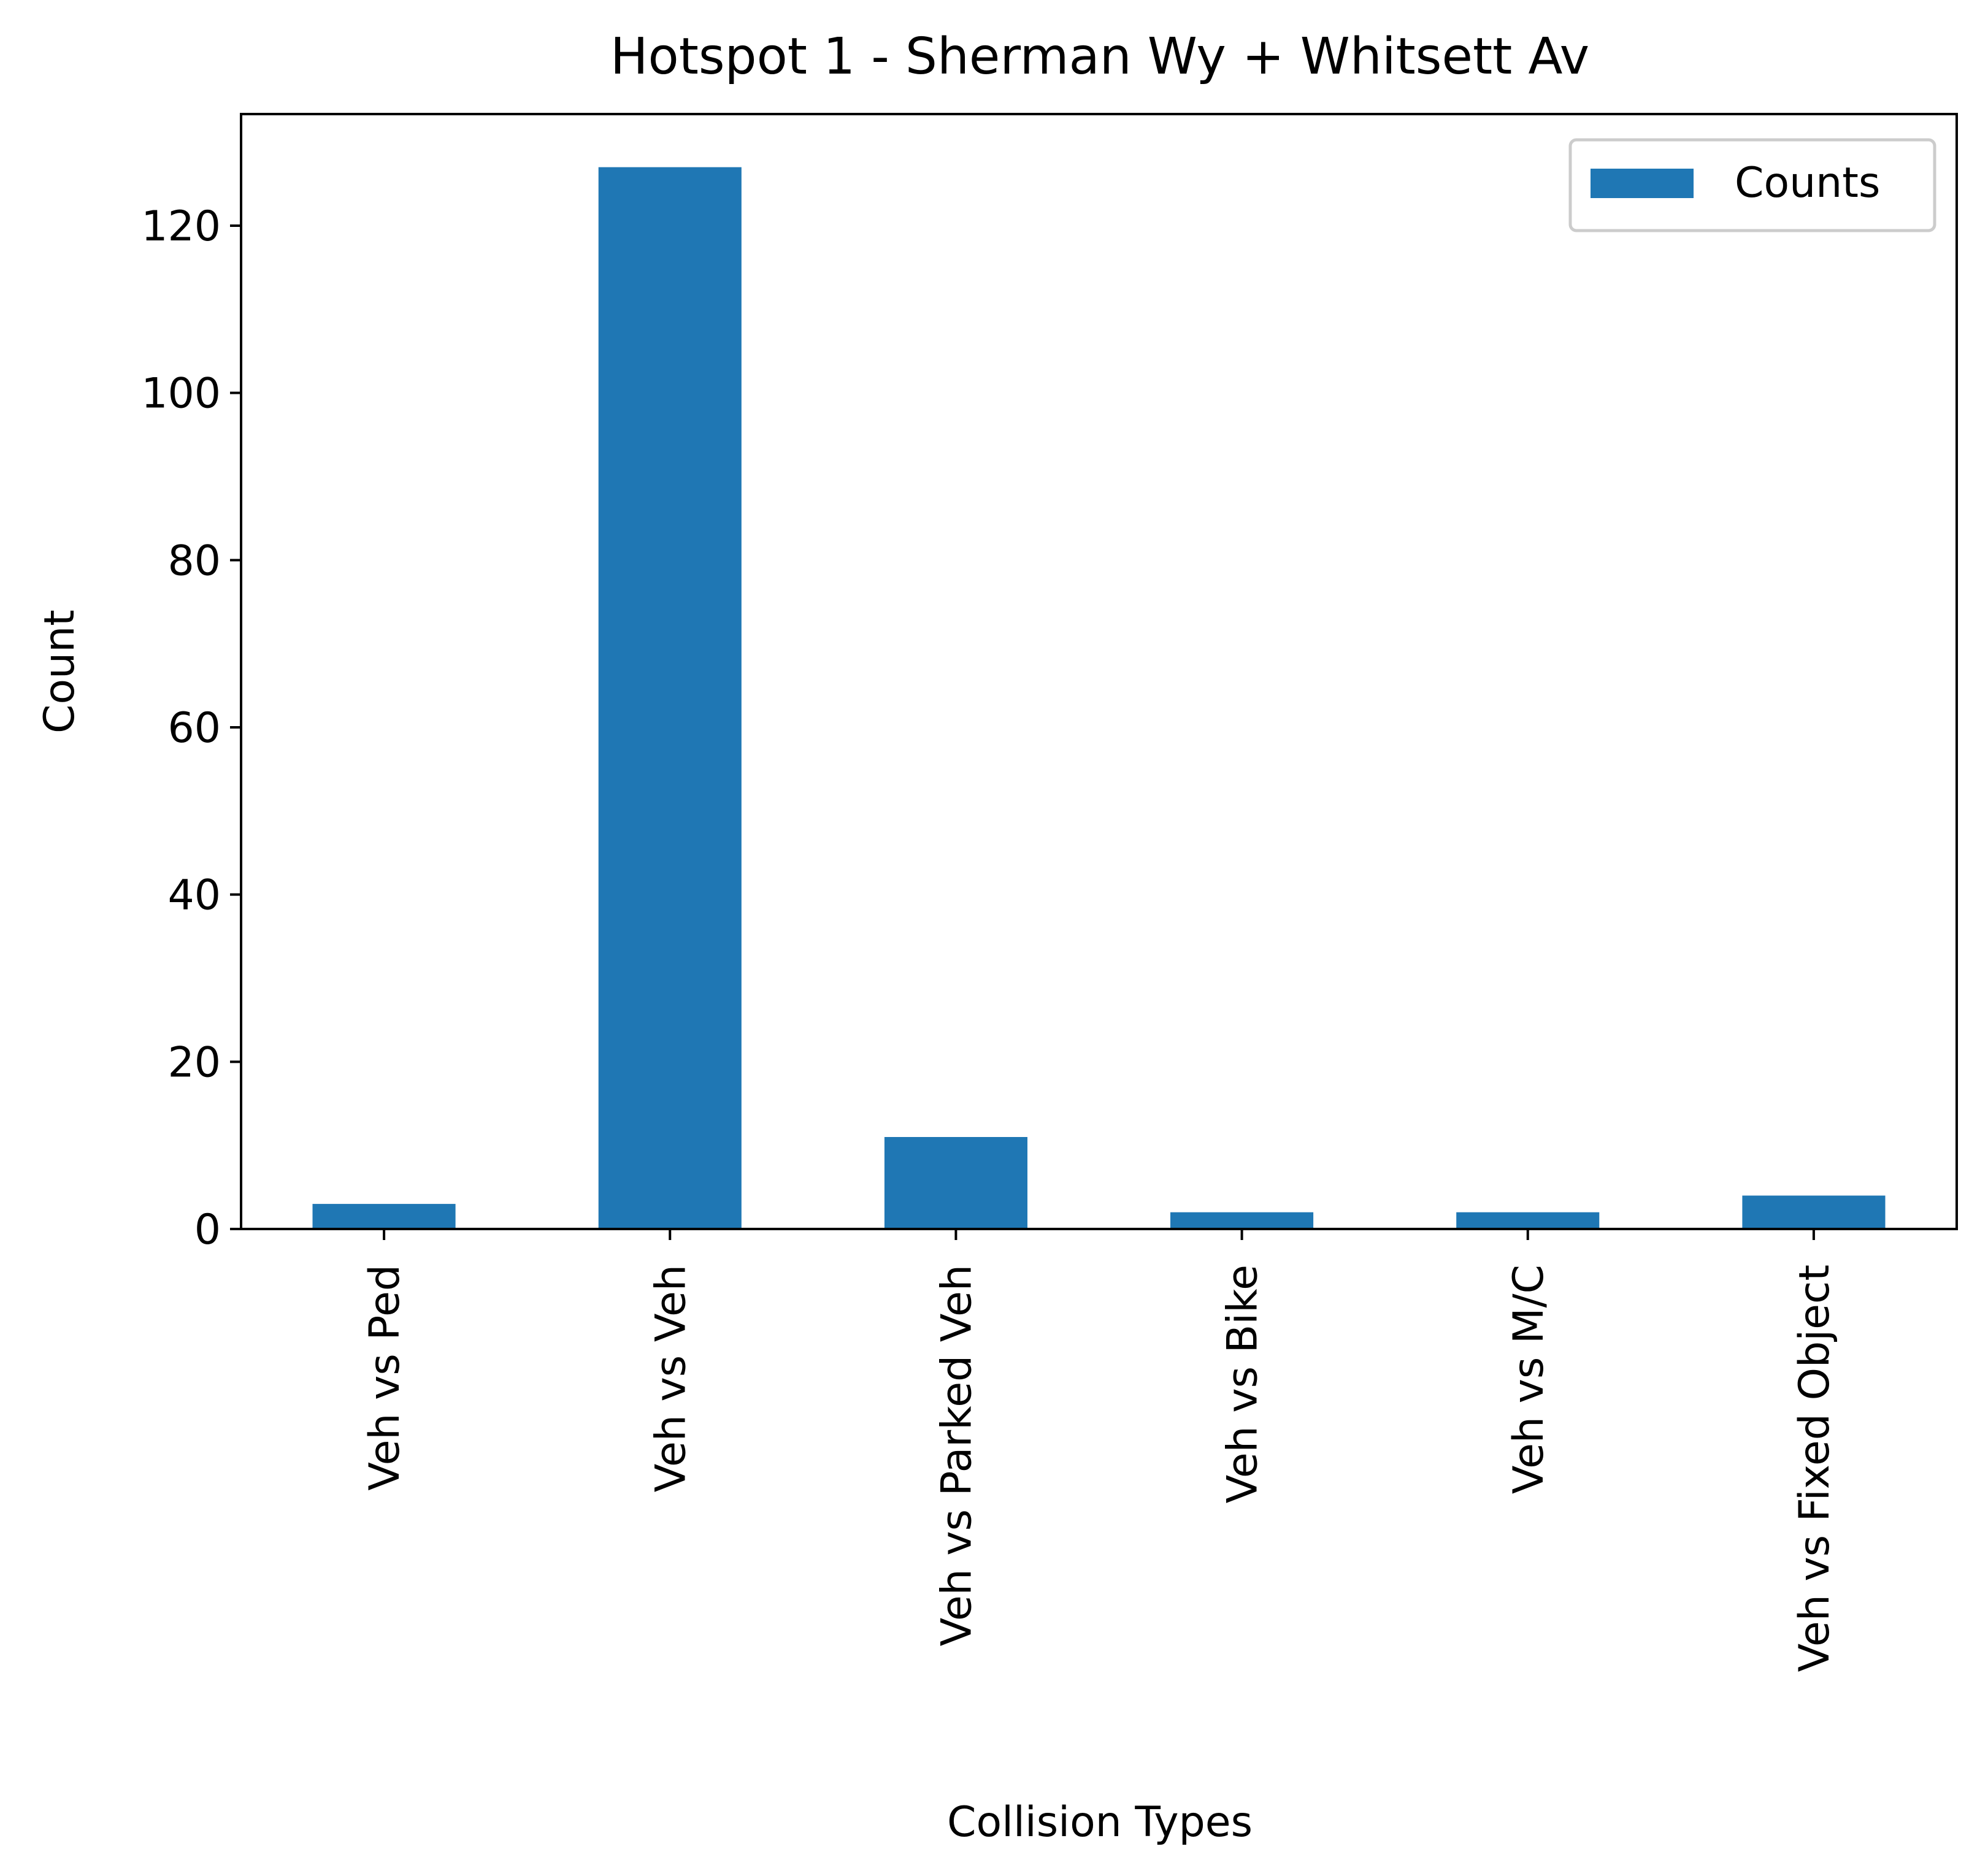  Describe the element at coordinates (670, 699) in the screenshot. I see `bar-veh-vs-veh` at that location.